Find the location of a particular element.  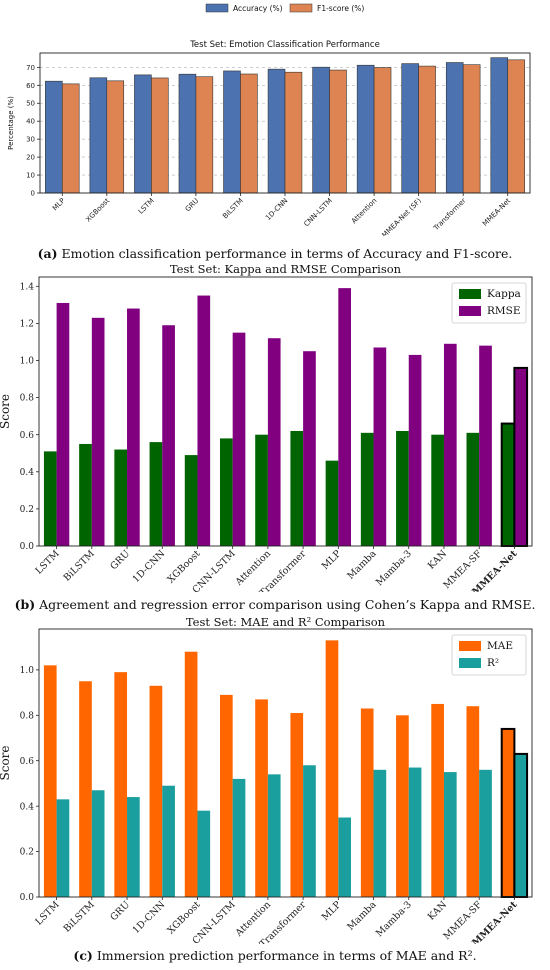

x-tick-label: 1D-CNN is located at coordinates (149, 917).